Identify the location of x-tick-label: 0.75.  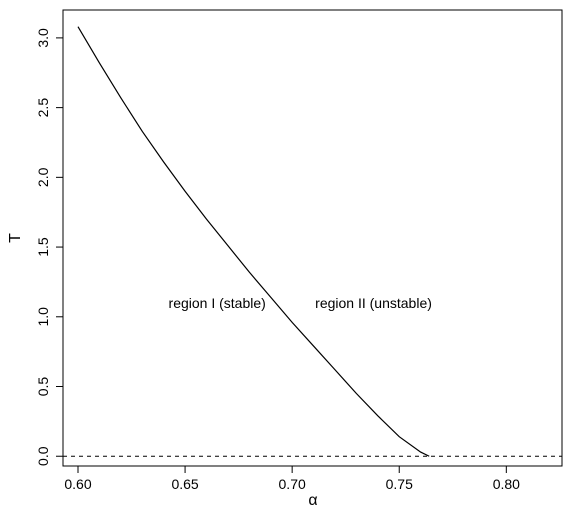
(399, 484).